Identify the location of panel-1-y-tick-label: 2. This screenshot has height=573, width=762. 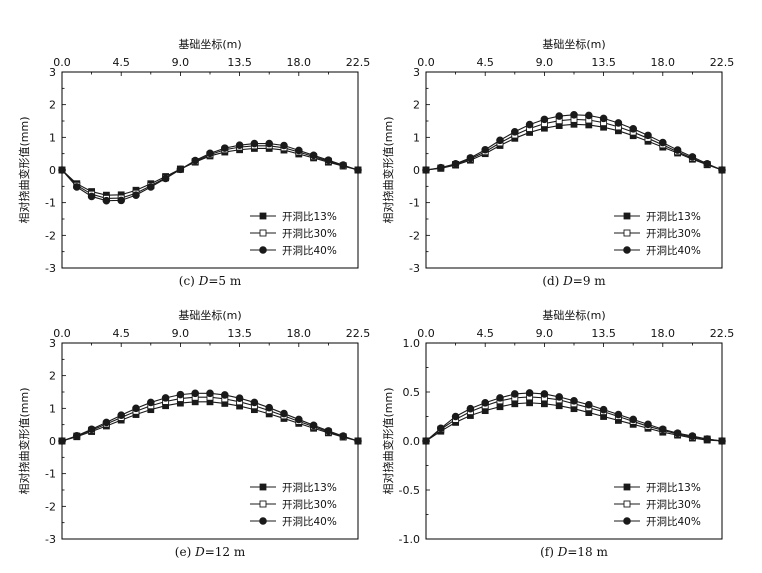
(52, 105).